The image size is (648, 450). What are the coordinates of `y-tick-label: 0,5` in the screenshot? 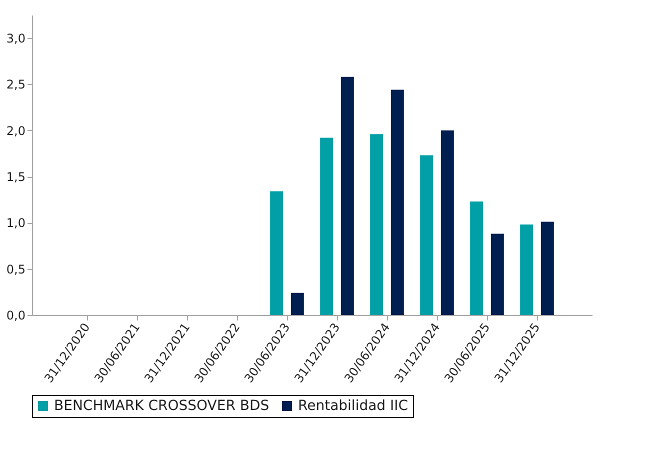 It's located at (16, 269).